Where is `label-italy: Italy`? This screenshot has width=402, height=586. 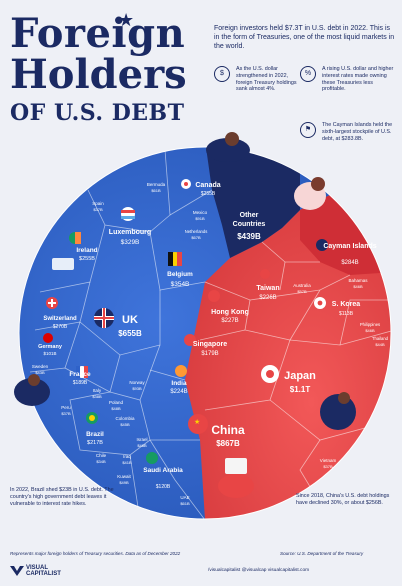
label-italy: Italy is located at coordinates (97, 390).